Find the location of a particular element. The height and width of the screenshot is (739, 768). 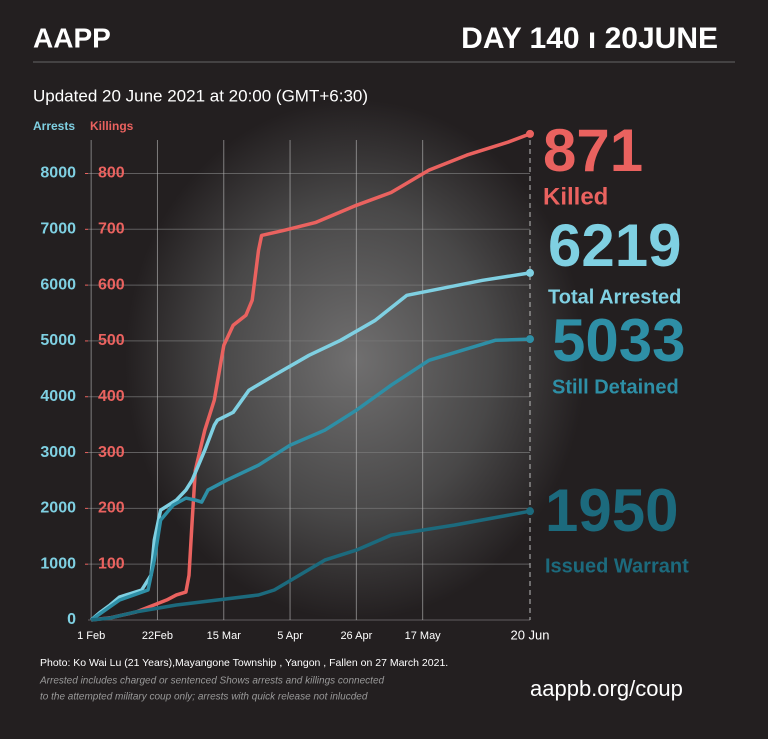

y2-axis-label: Killings is located at coordinates (112, 126).